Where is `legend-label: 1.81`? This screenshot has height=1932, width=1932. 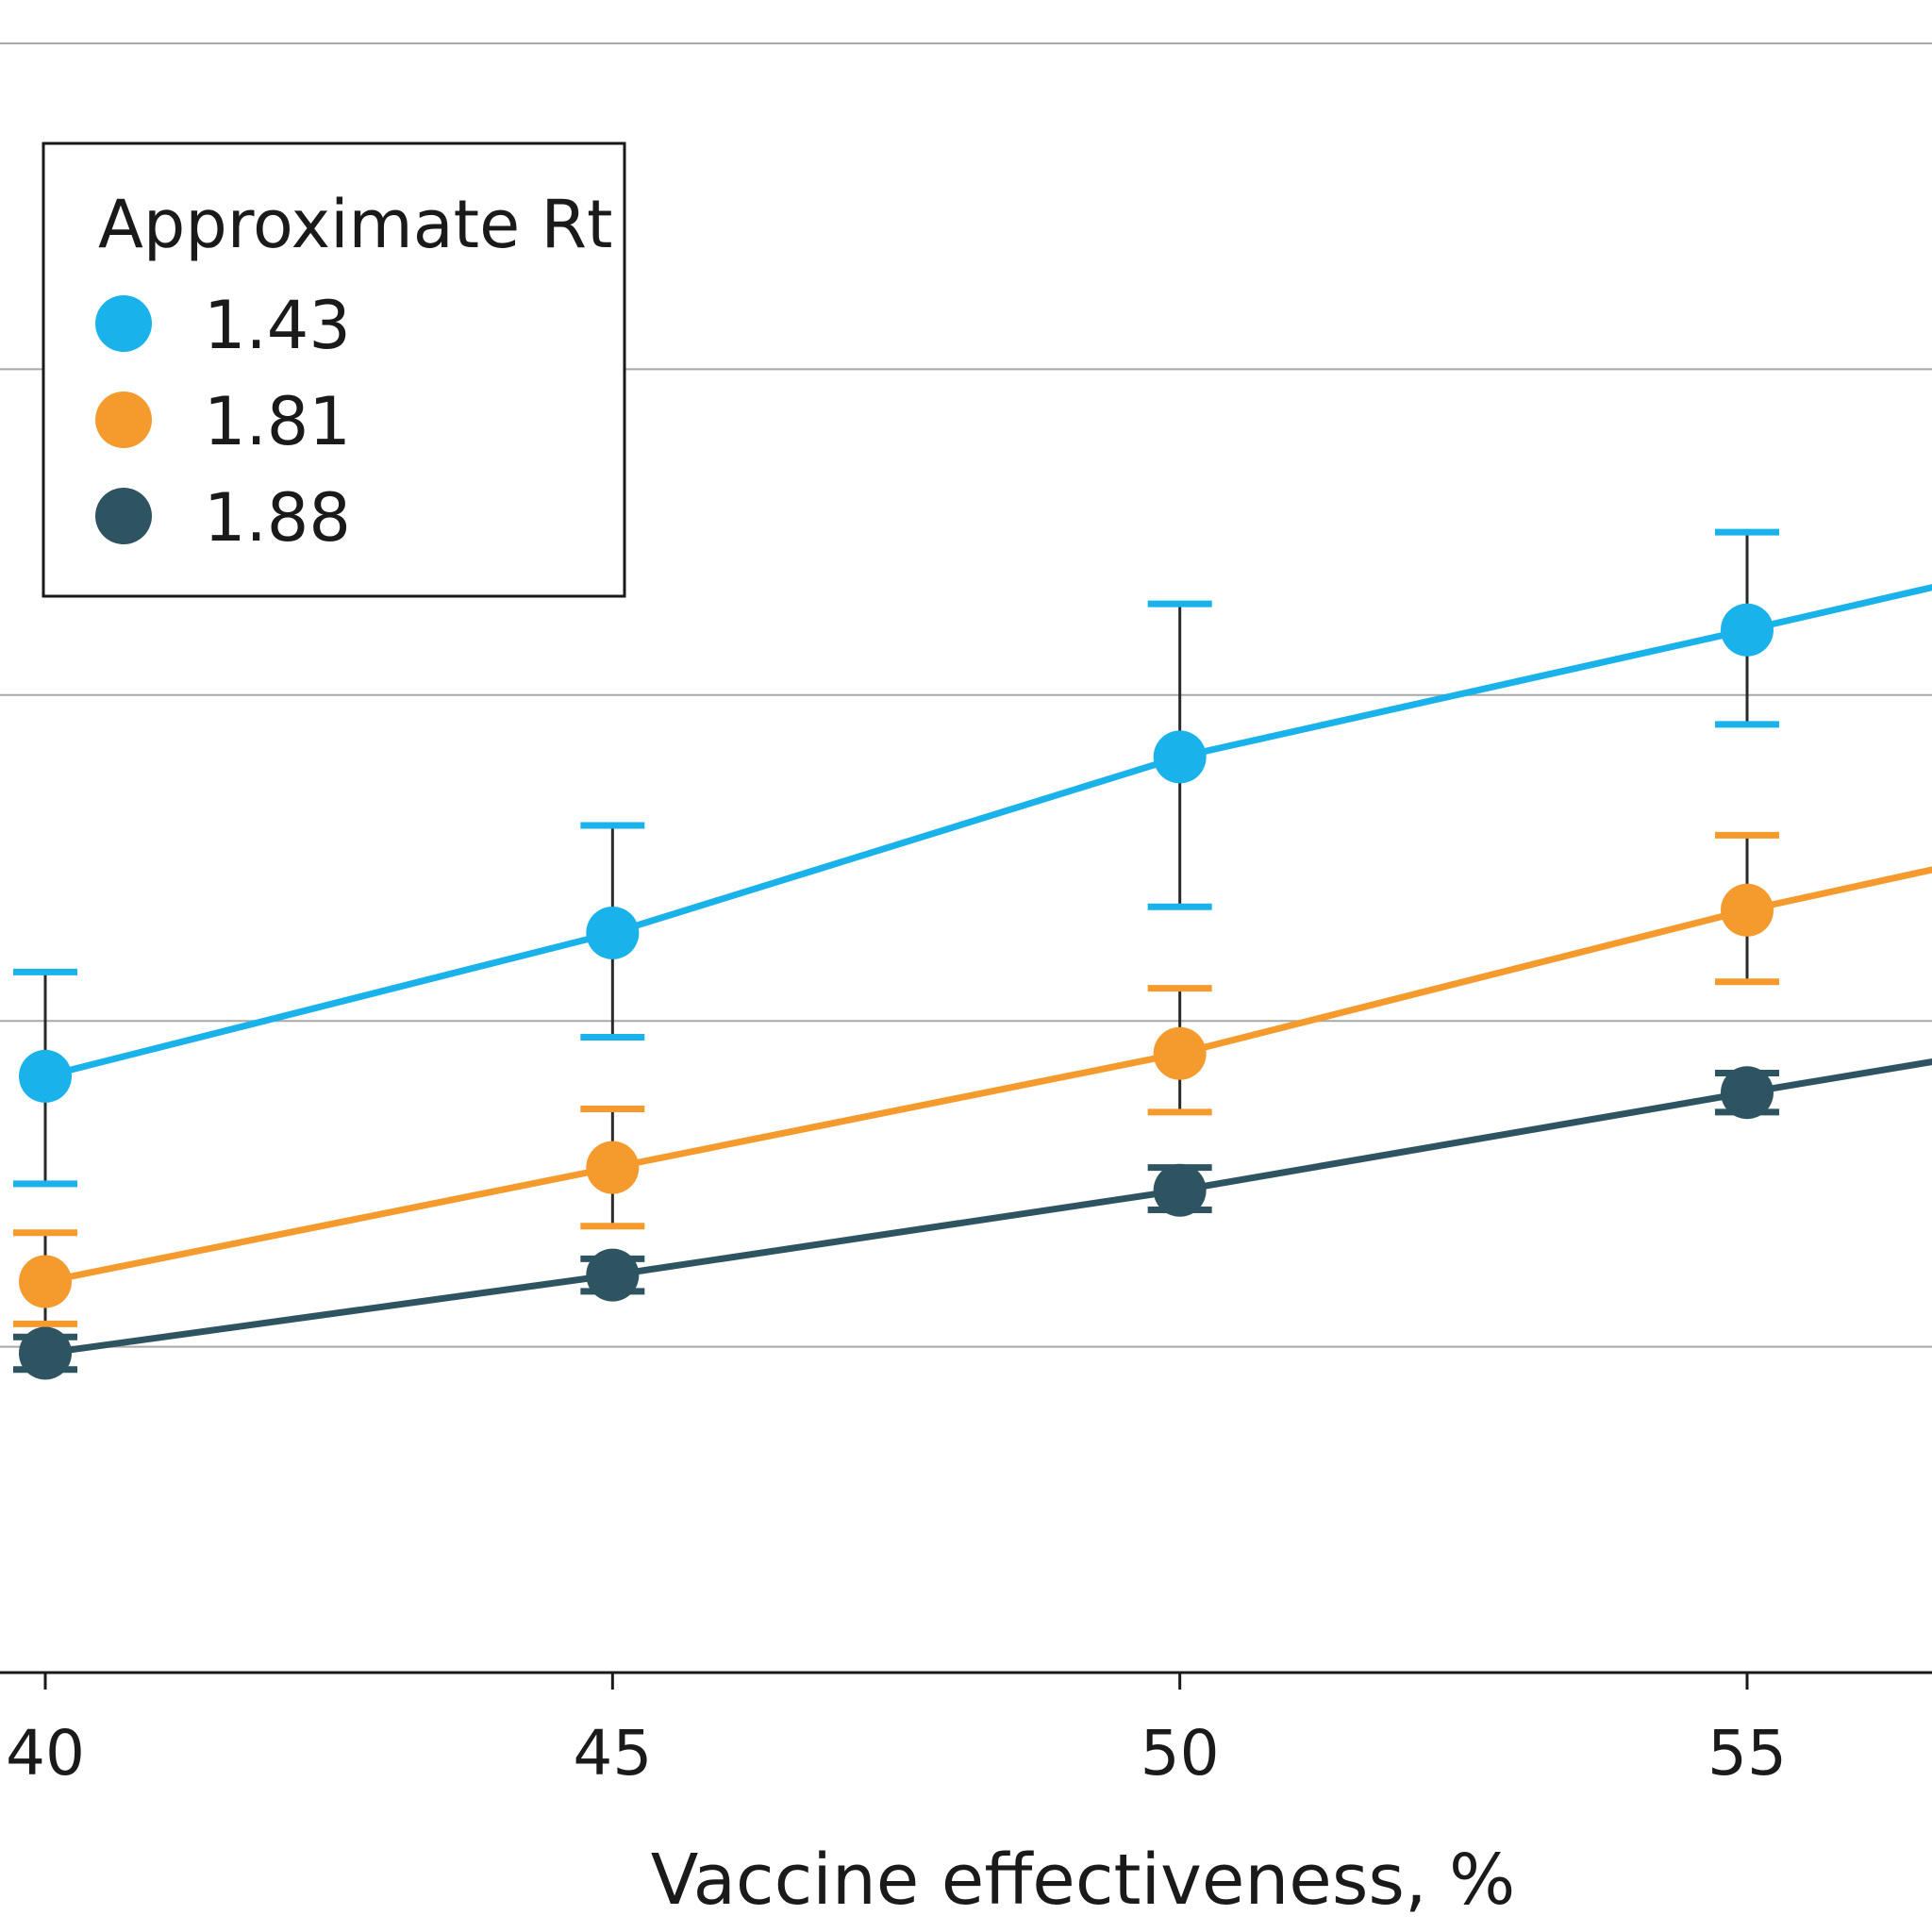 legend-label: 1.81 is located at coordinates (277, 421).